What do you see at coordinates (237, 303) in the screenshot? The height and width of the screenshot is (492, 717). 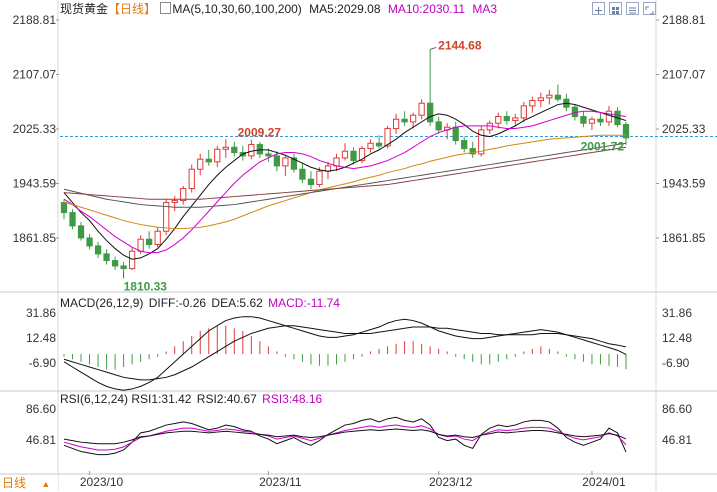 I see `macd-dea-value: DEA:5.62` at bounding box center [237, 303].